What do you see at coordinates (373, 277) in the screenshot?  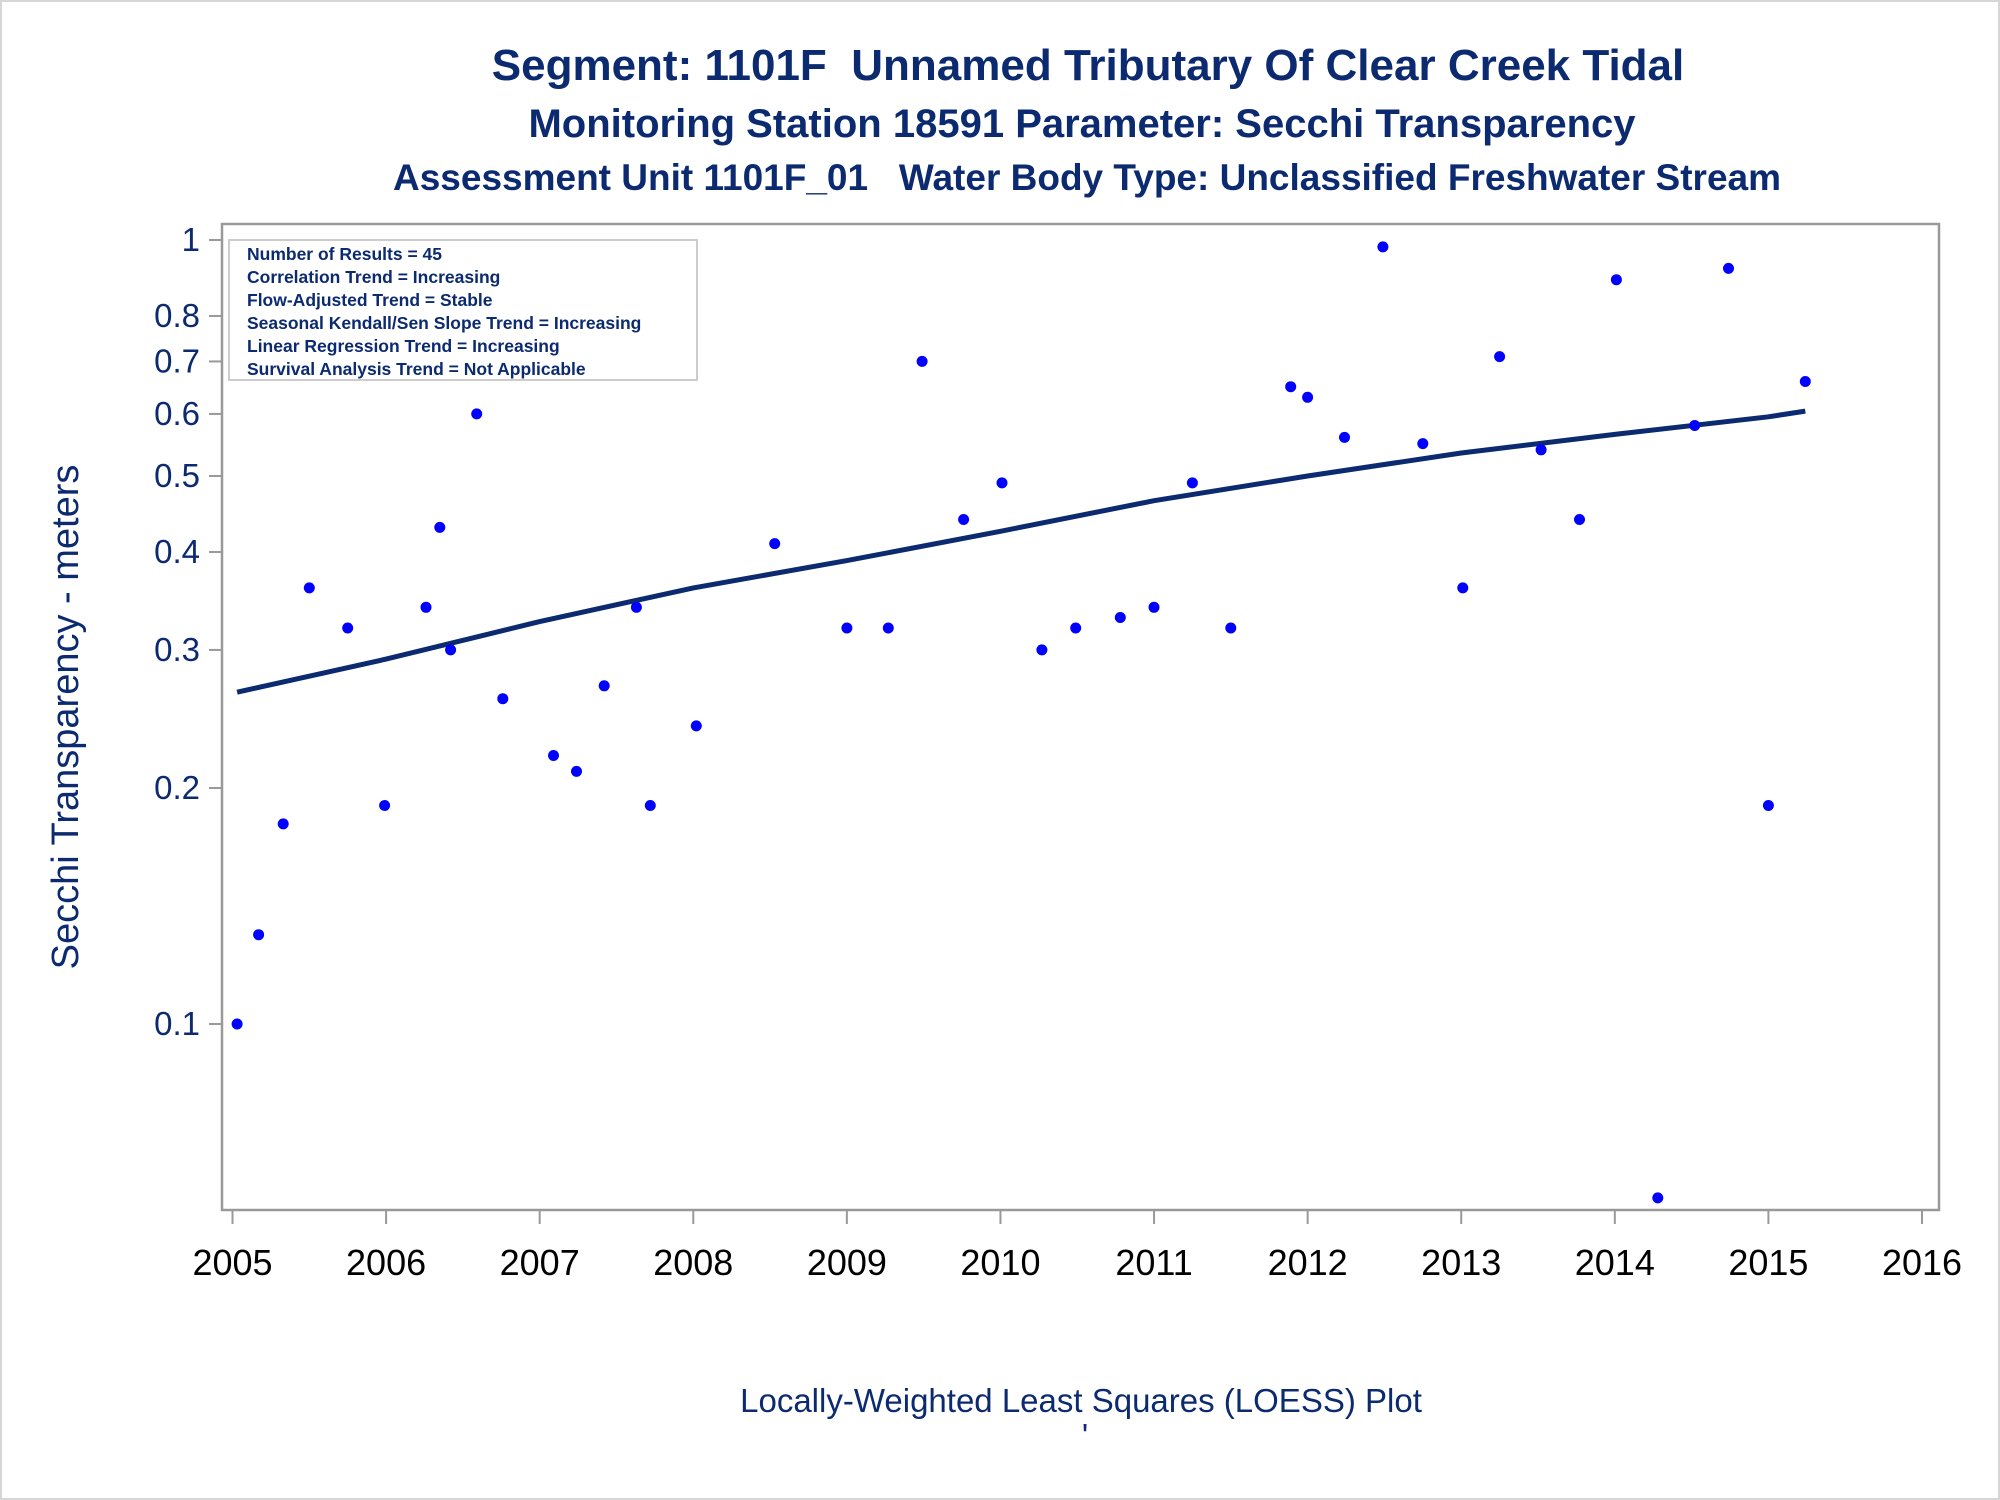 I see `stats-line: Correlation Trend = Increasing` at bounding box center [373, 277].